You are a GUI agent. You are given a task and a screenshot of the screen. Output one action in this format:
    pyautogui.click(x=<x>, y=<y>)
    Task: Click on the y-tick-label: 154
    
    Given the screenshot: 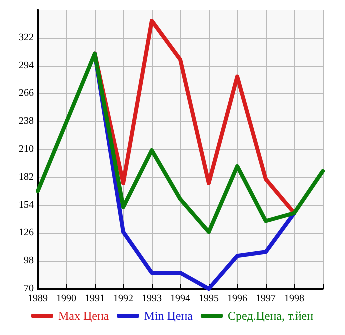 What is the action you would take?
    pyautogui.click(x=26, y=205)
    